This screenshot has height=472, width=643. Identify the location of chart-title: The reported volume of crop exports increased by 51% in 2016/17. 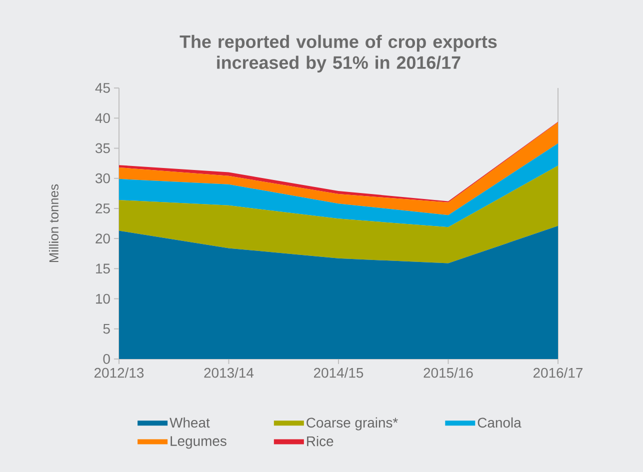
(338, 53).